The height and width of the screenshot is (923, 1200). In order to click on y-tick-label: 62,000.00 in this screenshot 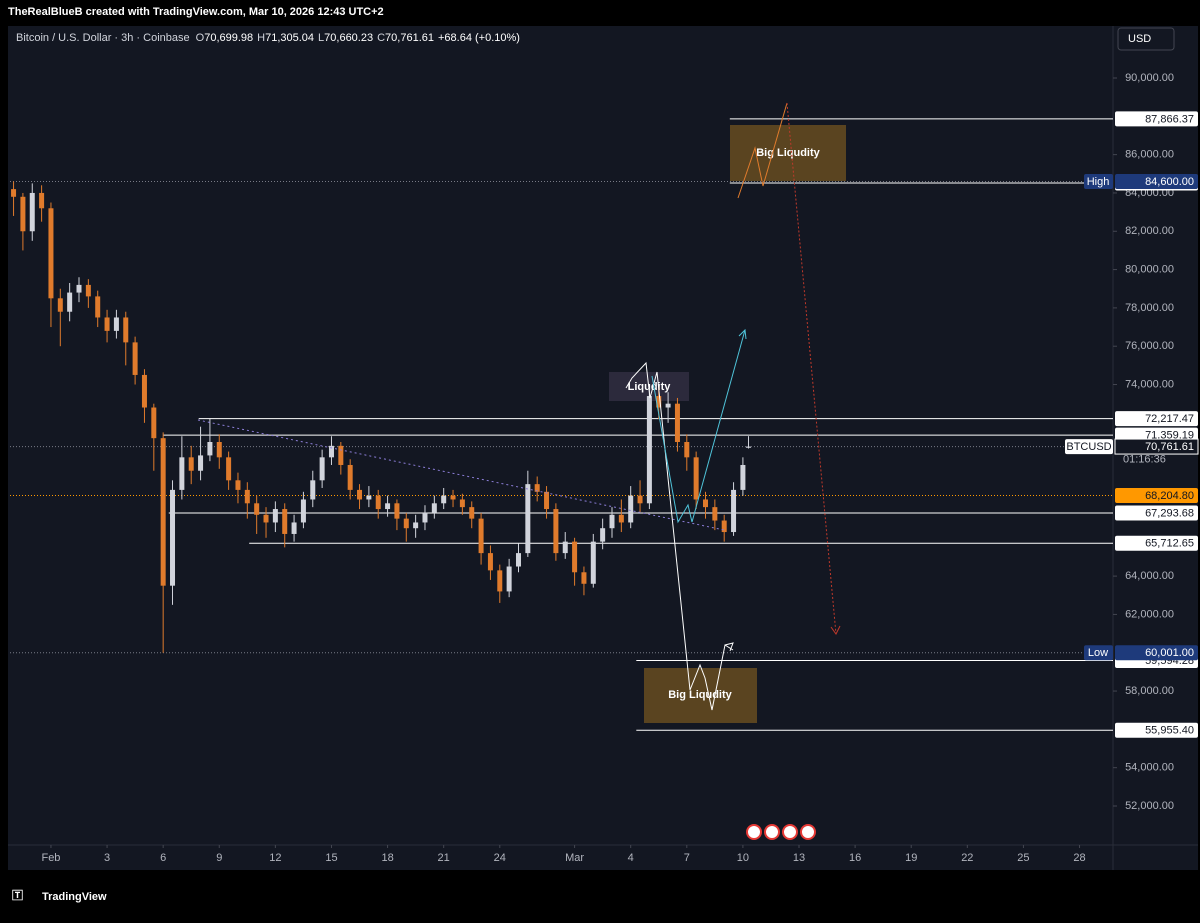, I will do `click(1149, 614)`.